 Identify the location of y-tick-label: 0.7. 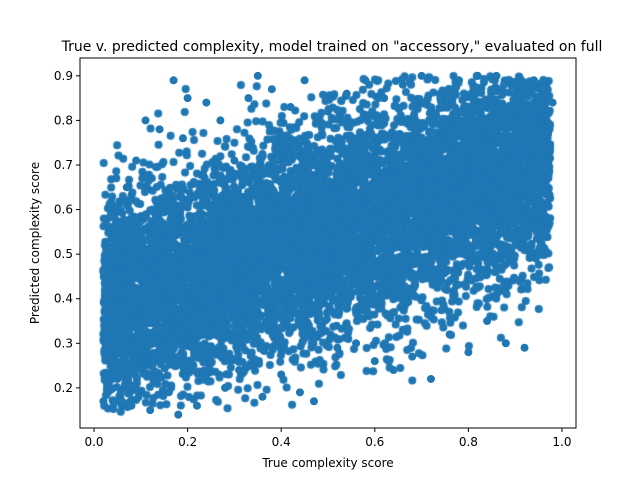
(63, 165).